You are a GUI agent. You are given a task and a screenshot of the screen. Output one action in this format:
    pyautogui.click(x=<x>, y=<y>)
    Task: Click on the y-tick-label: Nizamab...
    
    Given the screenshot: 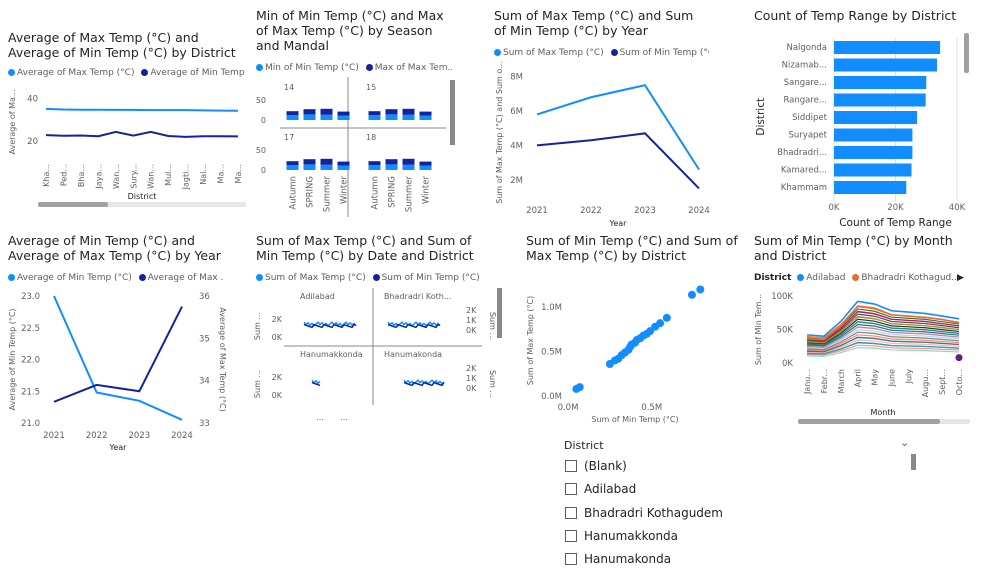 What is the action you would take?
    pyautogui.click(x=804, y=66)
    